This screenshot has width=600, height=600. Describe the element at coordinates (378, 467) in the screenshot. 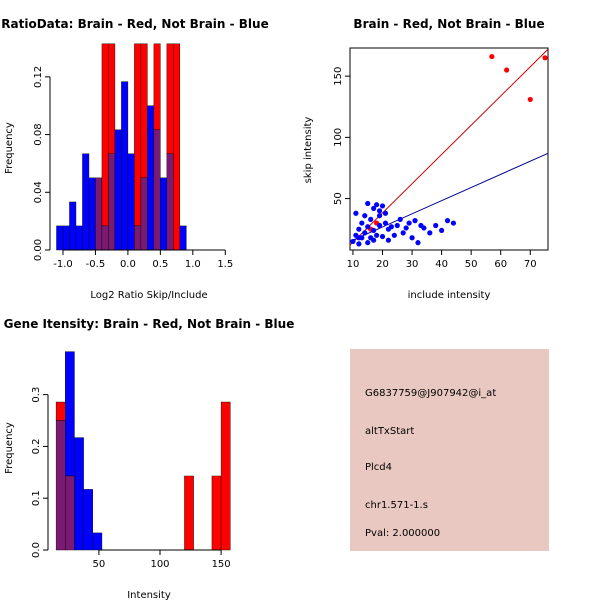

I see `info-gene-name: Plcd4` at that location.